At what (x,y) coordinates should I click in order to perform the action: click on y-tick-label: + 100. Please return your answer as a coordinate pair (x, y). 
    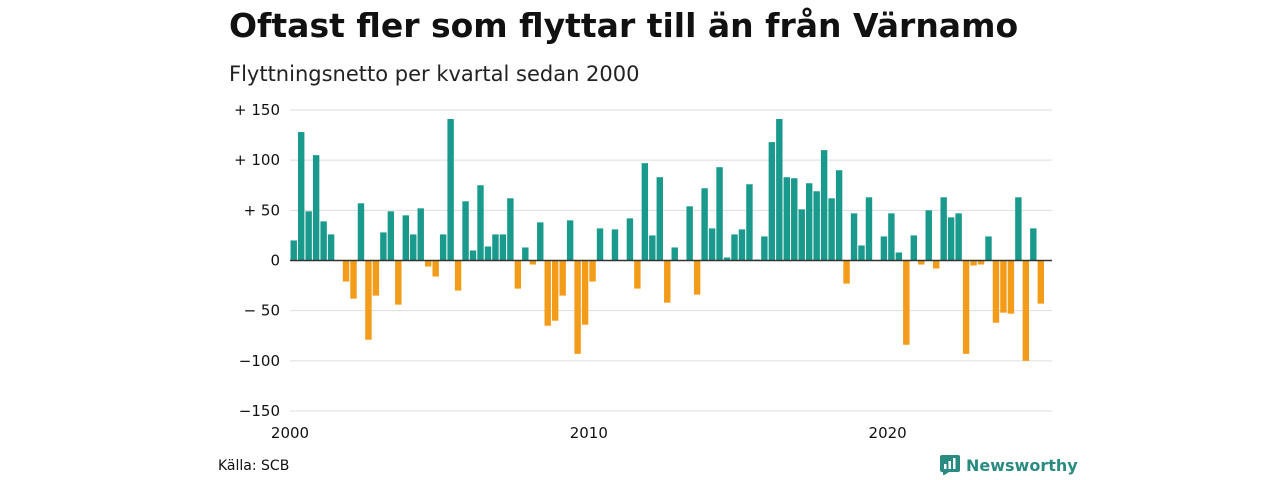
    Looking at the image, I should click on (257, 160).